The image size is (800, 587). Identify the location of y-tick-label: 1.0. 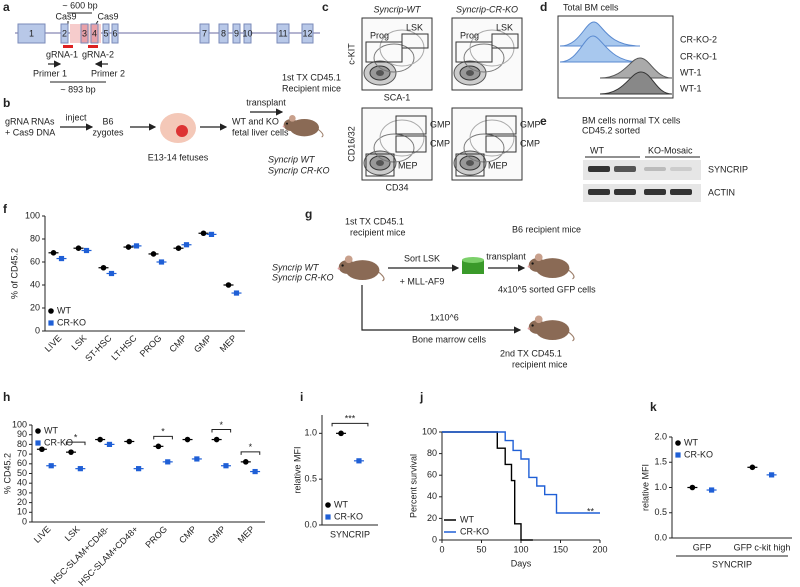
(310, 433).